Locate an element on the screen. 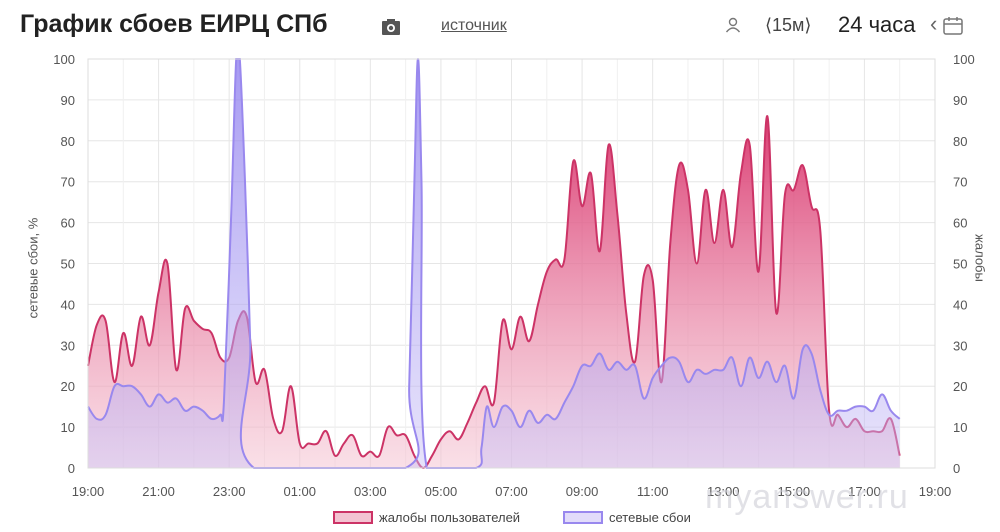 The image size is (1000, 532). legend-outages: сетевые сбои is located at coordinates (627, 517).